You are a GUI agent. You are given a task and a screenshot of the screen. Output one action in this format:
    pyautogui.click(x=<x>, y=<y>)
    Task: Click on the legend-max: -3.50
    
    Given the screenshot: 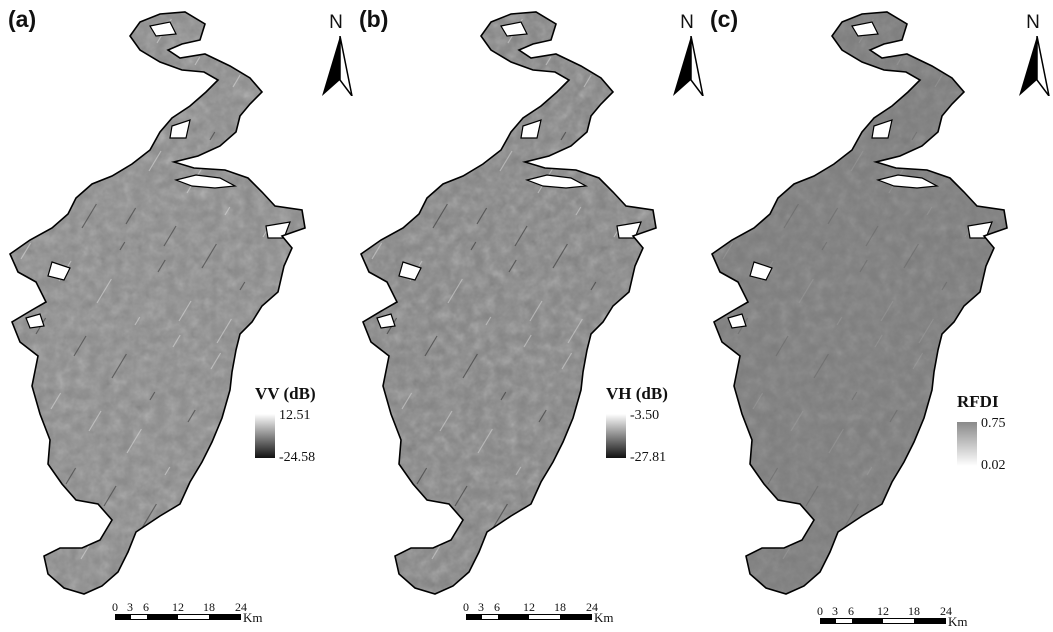 What is the action you would take?
    pyautogui.click(x=645, y=415)
    